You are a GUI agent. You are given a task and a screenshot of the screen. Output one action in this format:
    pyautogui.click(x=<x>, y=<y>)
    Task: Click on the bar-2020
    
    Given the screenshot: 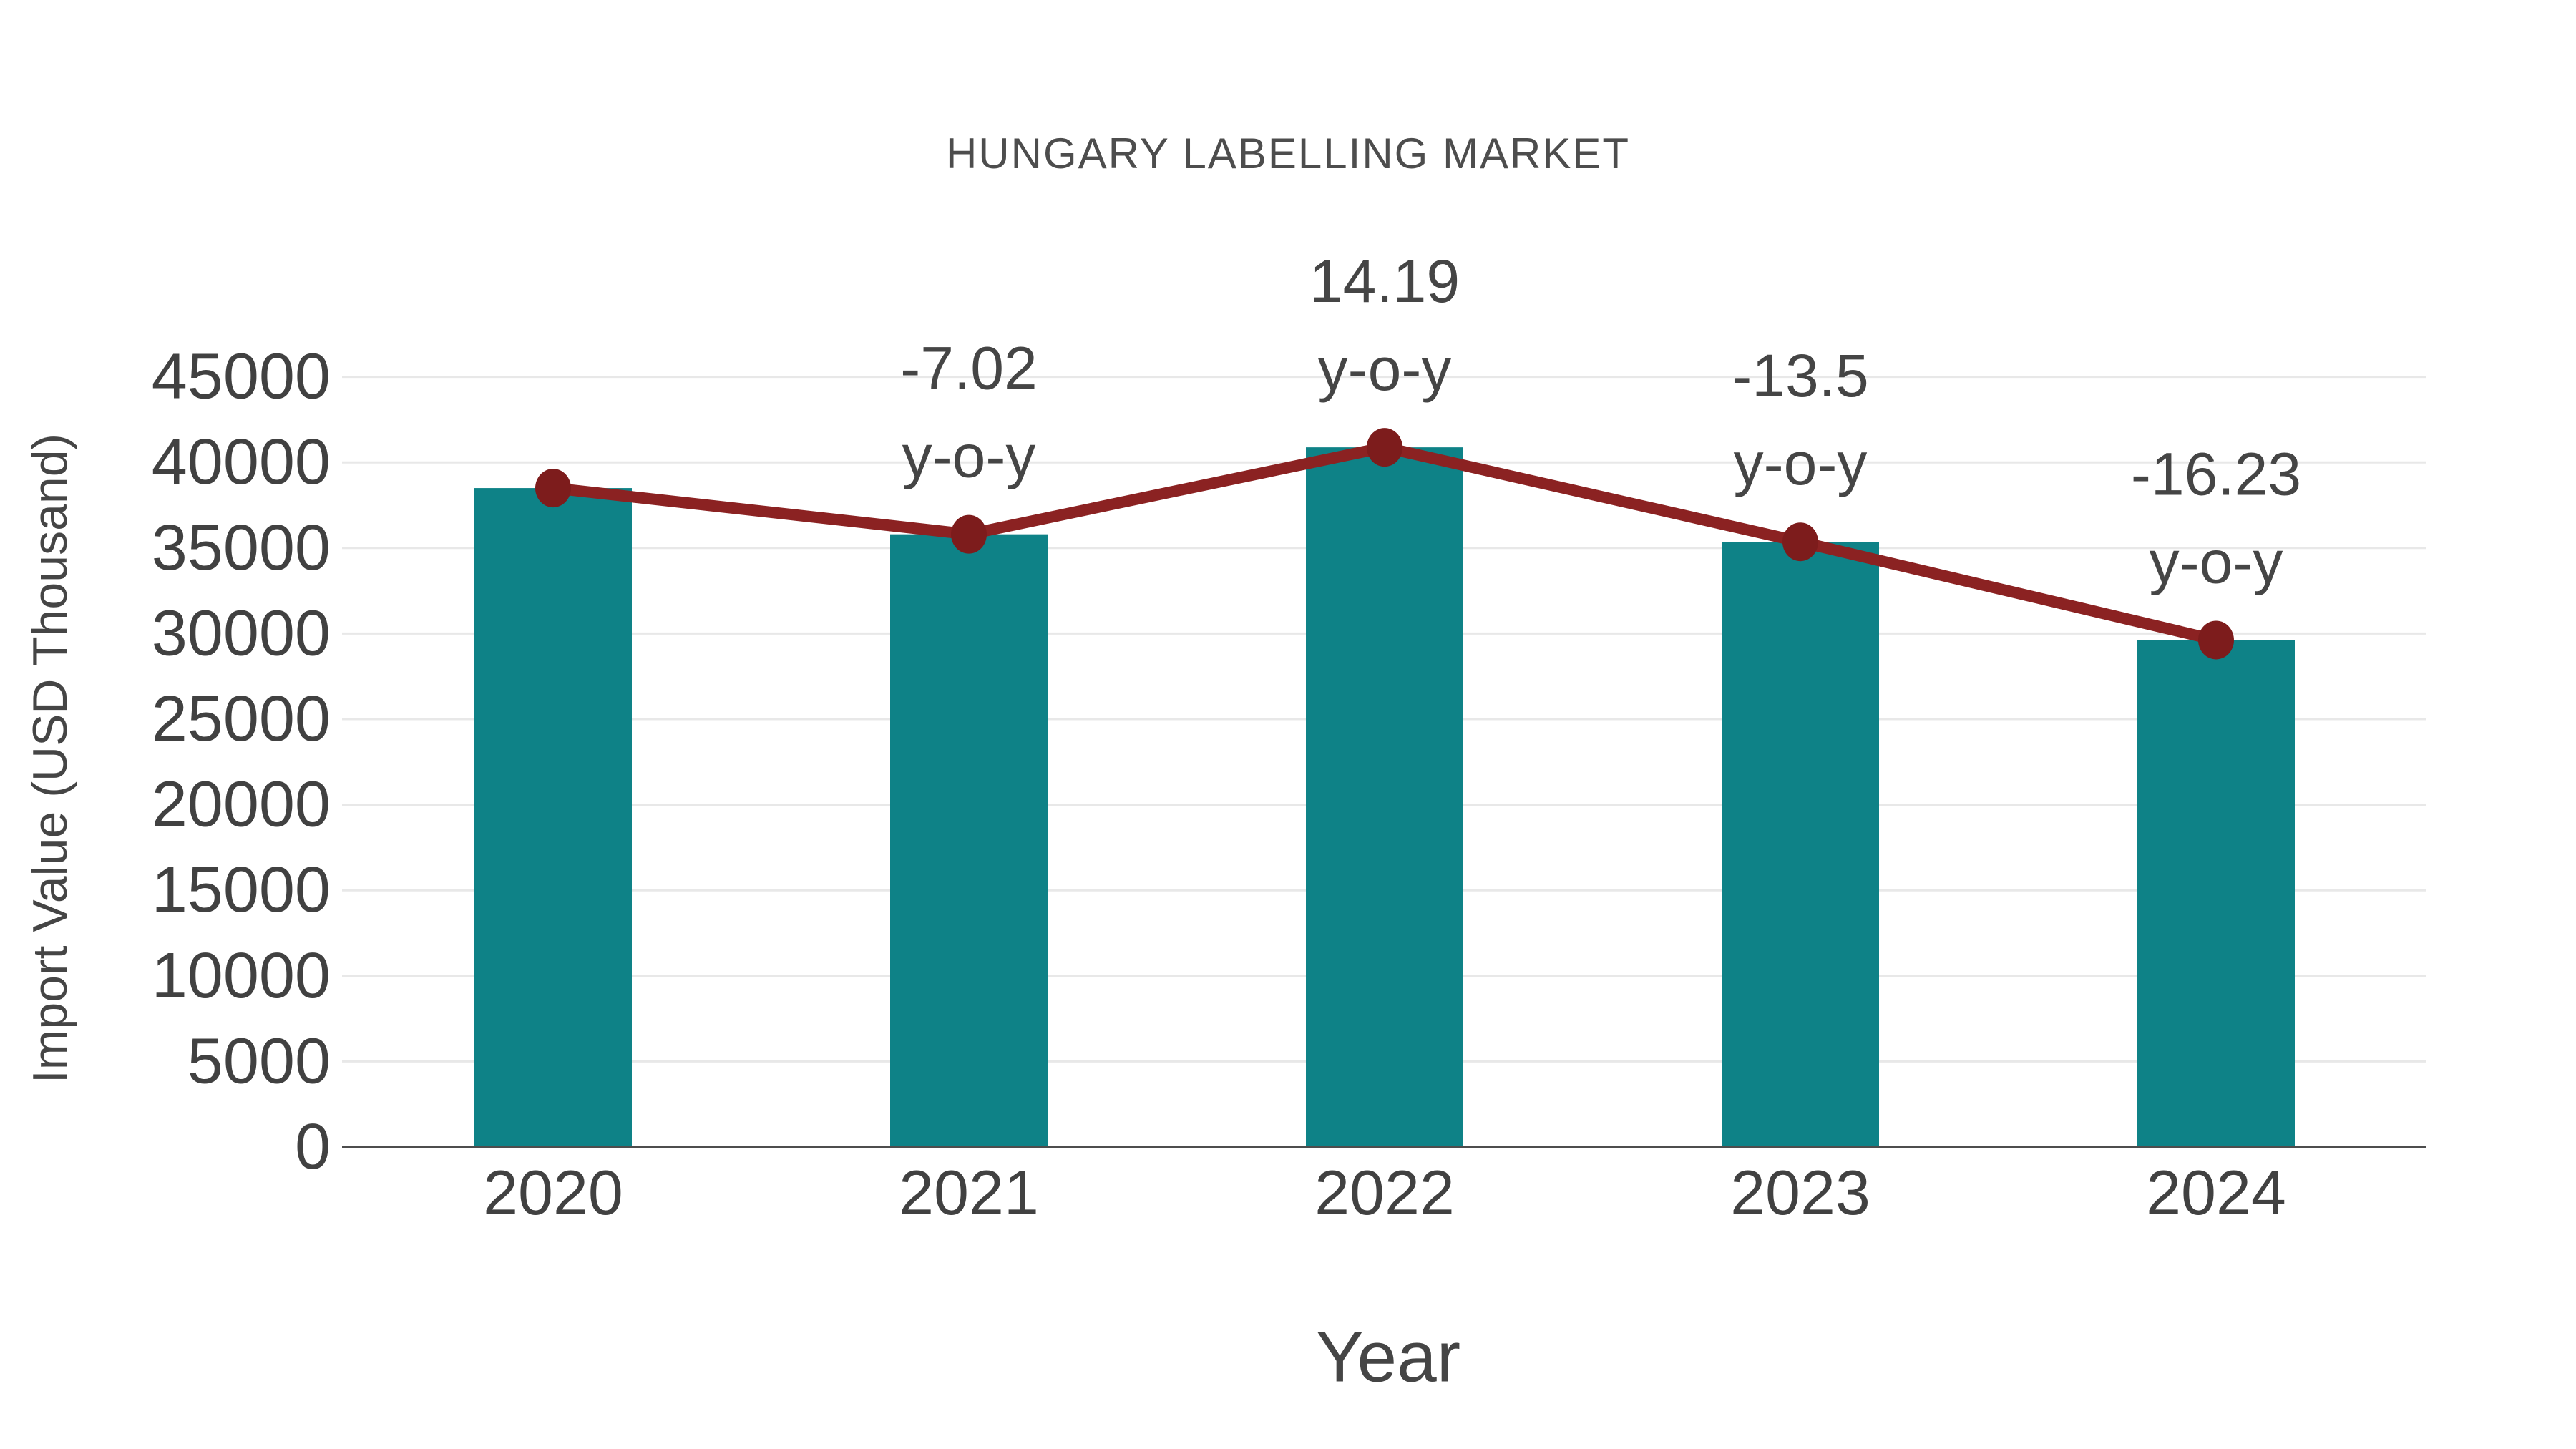 What is the action you would take?
    pyautogui.click(x=553, y=817)
    